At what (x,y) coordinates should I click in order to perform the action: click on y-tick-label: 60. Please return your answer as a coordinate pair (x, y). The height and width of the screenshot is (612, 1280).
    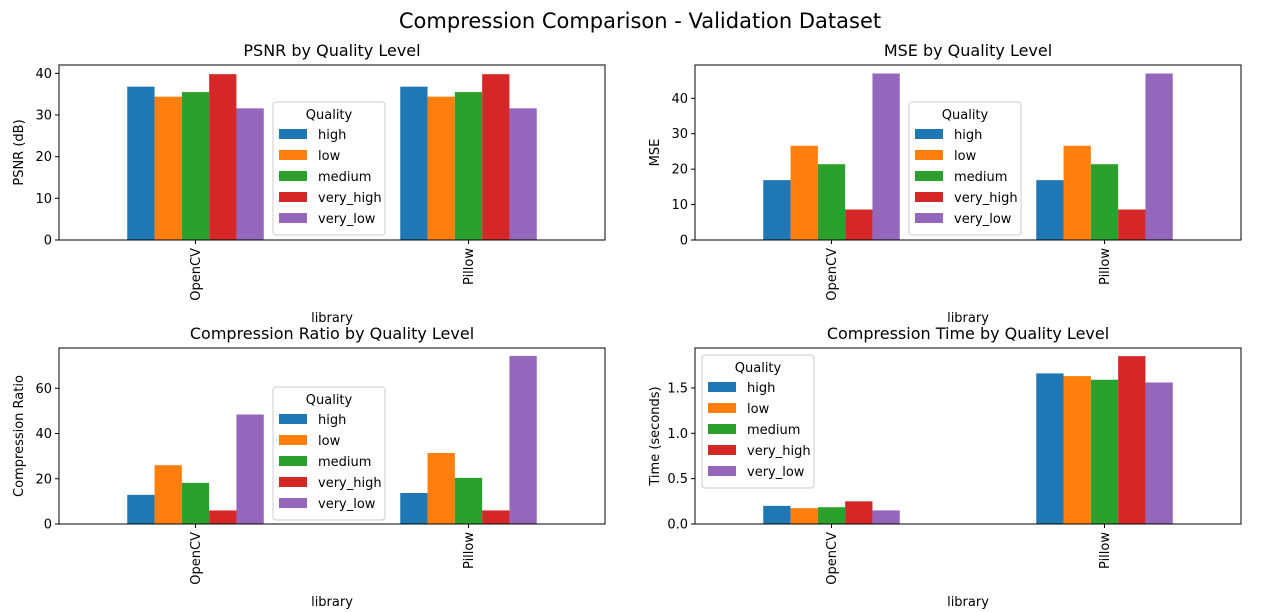
    Looking at the image, I should click on (43, 389).